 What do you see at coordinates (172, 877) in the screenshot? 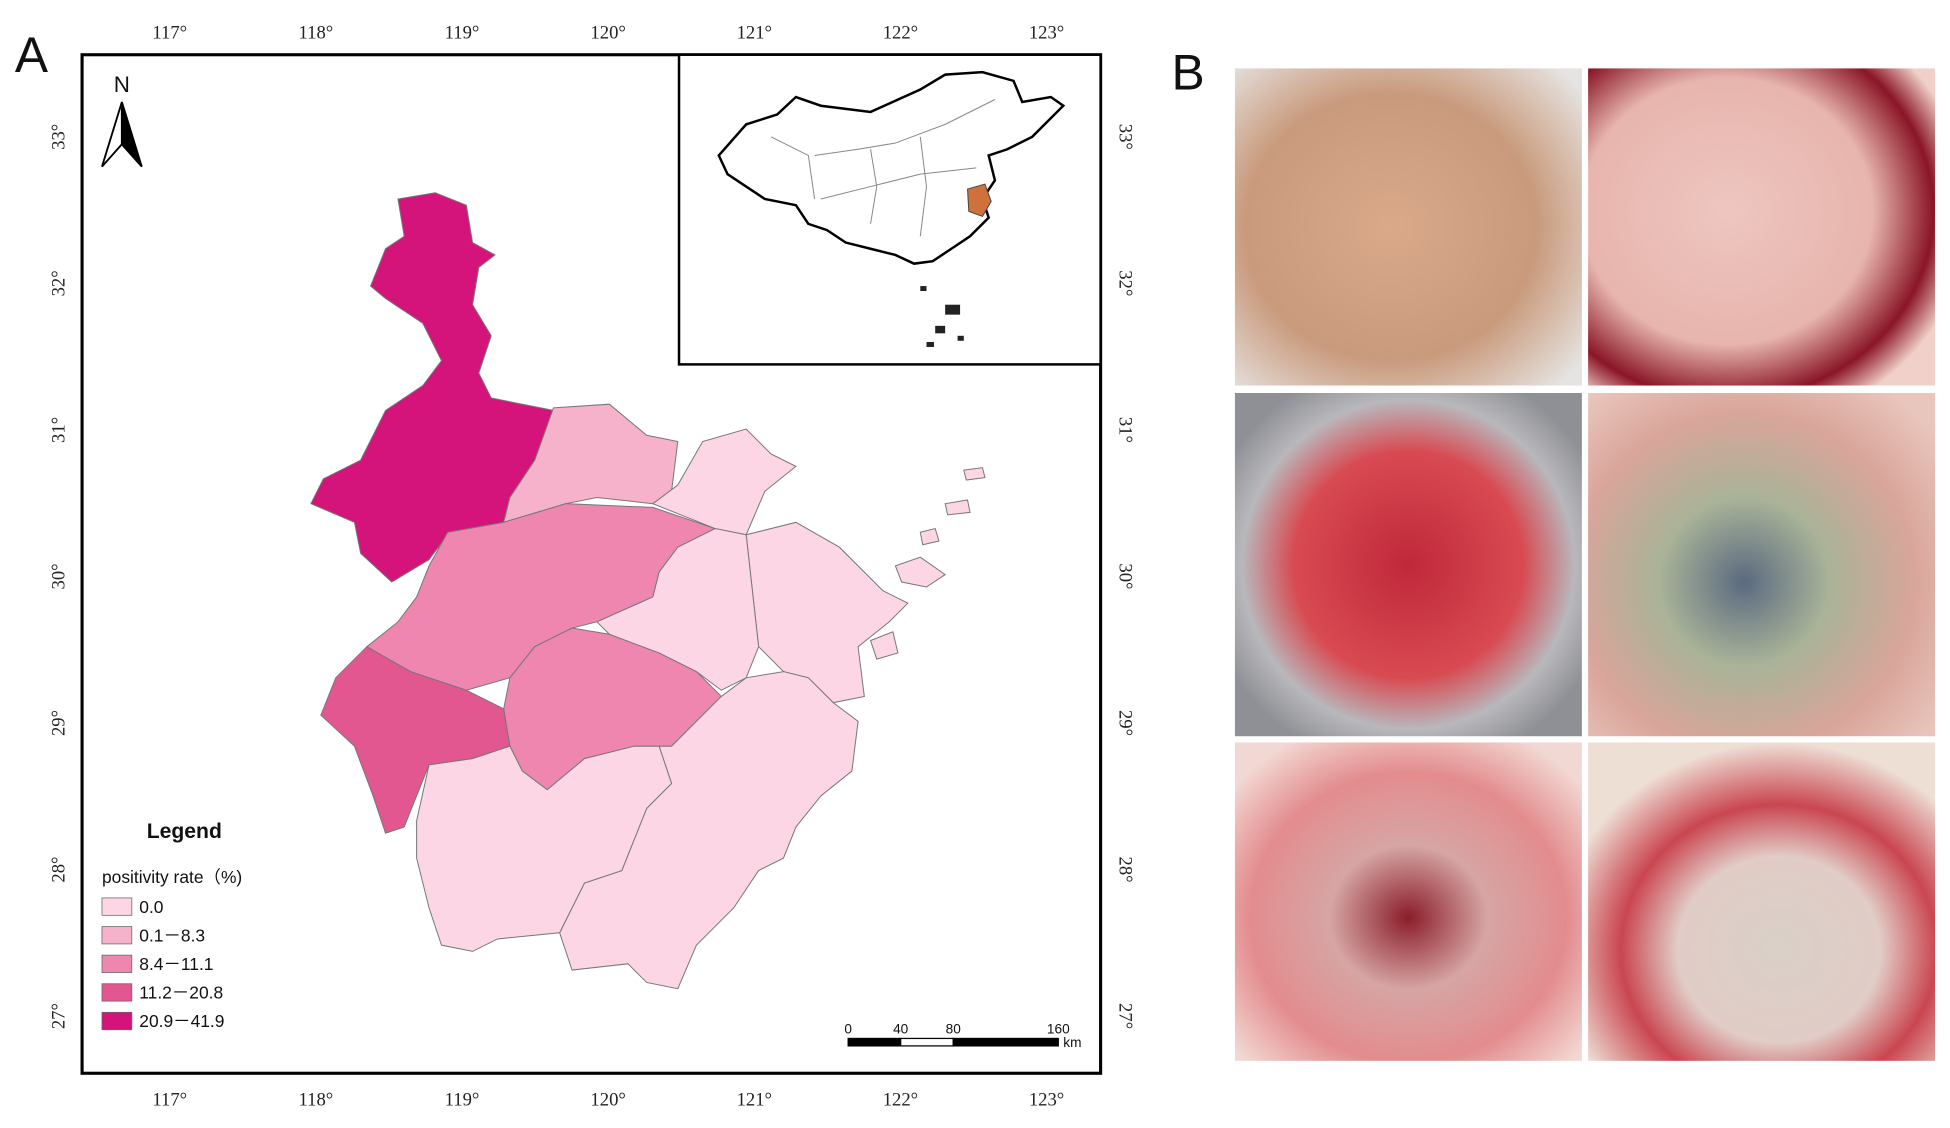
I see `legend-subtitle: positivity rate（%)` at bounding box center [172, 877].